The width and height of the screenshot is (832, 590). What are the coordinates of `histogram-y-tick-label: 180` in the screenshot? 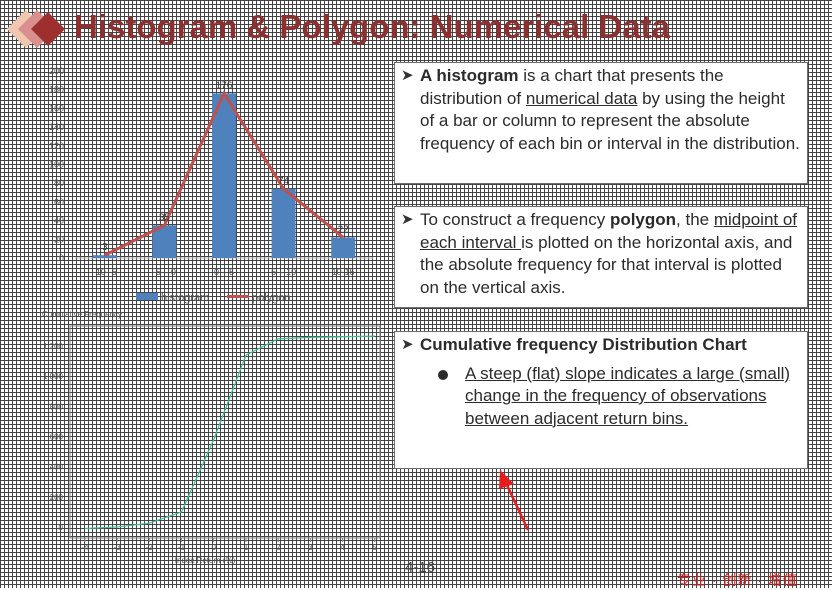 It's located at (56, 90).